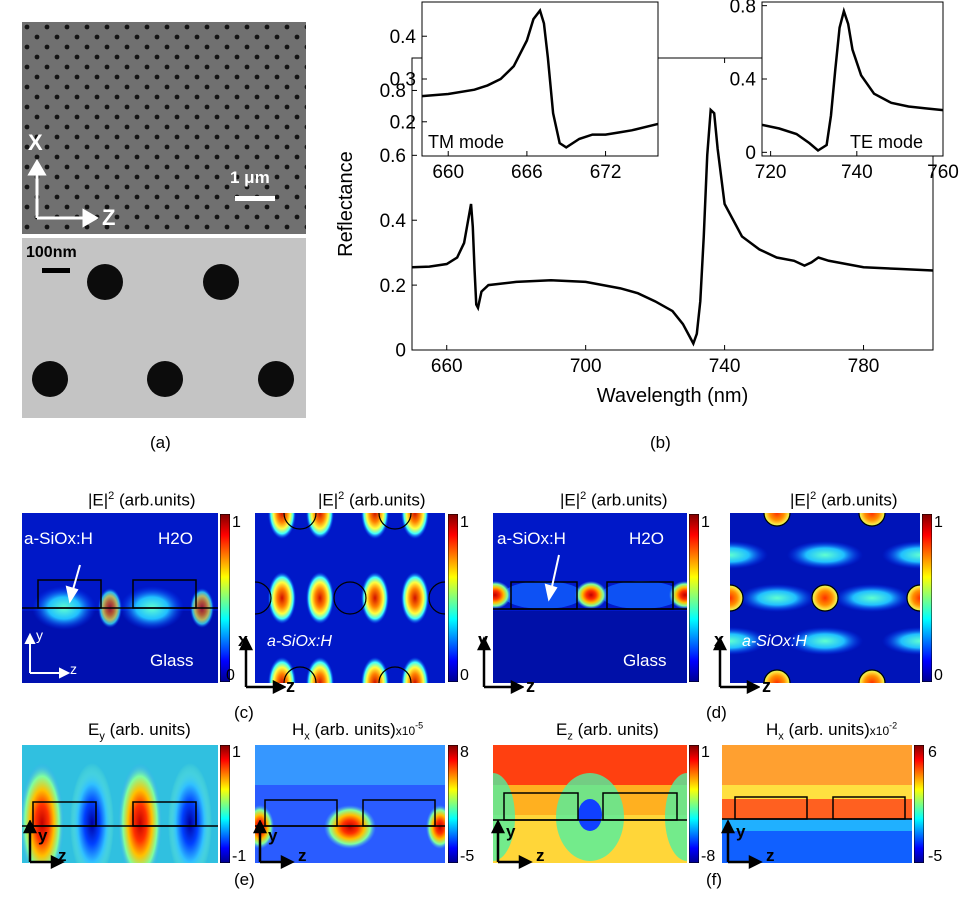  Describe the element at coordinates (236, 752) in the screenshot. I see `cbar-e1-max: 1` at that location.